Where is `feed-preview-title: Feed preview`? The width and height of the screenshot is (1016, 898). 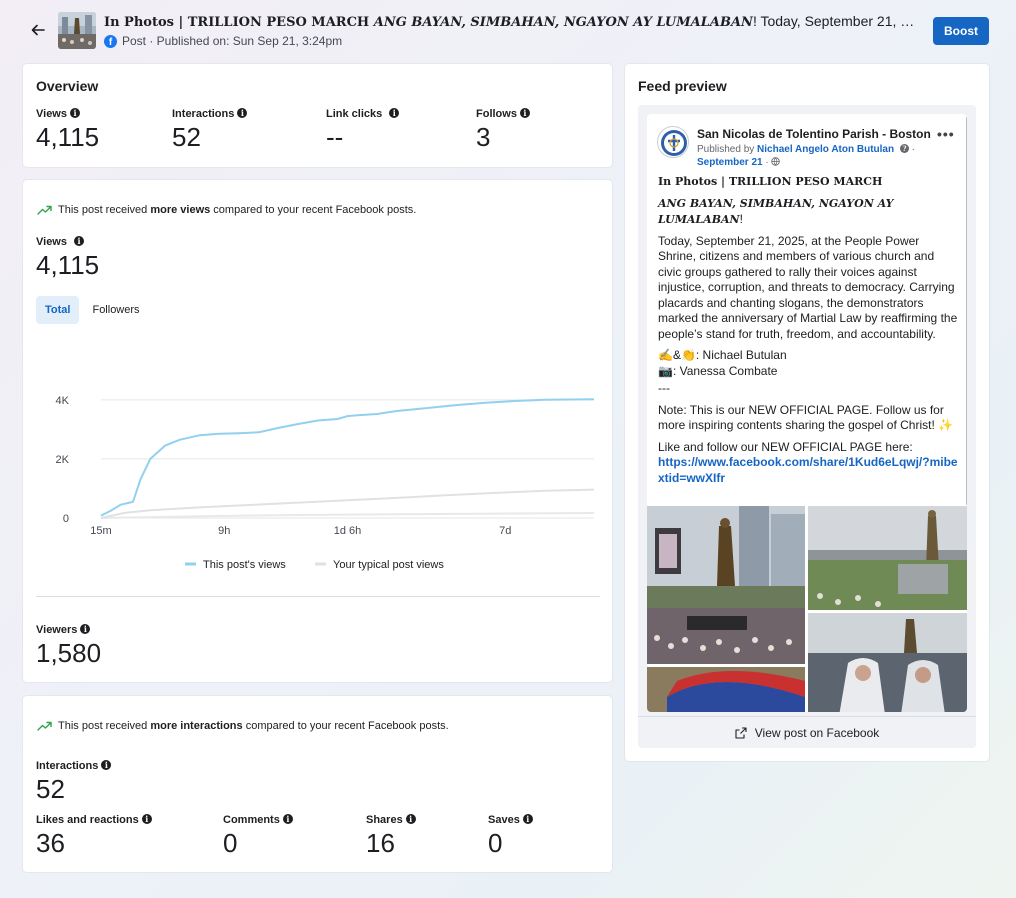
feed-preview-title: Feed preview is located at coordinates (682, 86).